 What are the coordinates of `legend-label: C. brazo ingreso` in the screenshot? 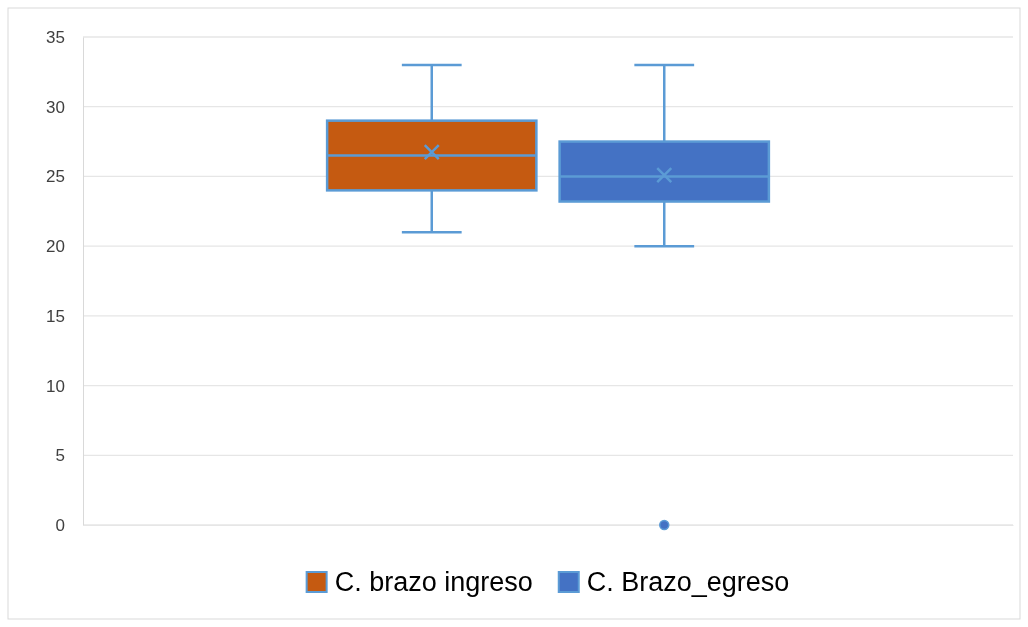 It's located at (433, 582).